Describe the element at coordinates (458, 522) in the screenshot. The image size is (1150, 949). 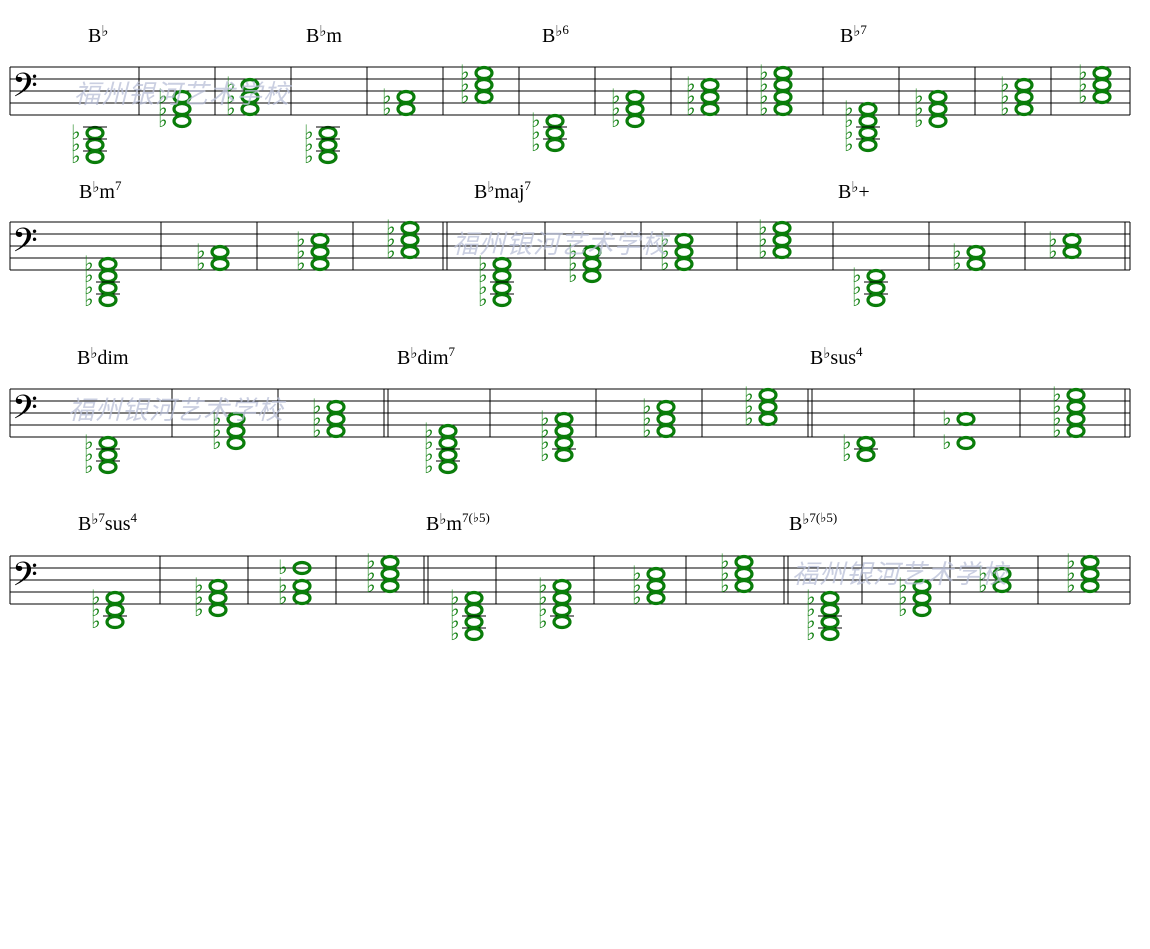
I see `chord-name-bbm7b5: B♭m7(♭5)` at that location.